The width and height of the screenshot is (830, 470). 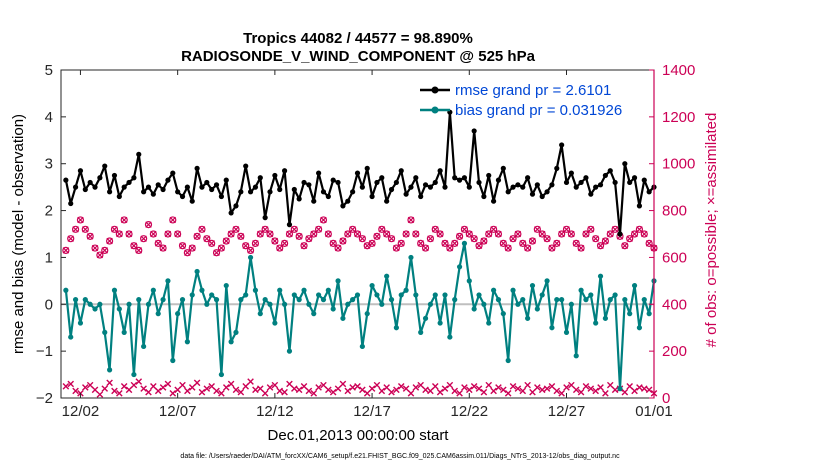 What do you see at coordinates (49, 257) in the screenshot?
I see `y-tick-label-left: 1` at bounding box center [49, 257].